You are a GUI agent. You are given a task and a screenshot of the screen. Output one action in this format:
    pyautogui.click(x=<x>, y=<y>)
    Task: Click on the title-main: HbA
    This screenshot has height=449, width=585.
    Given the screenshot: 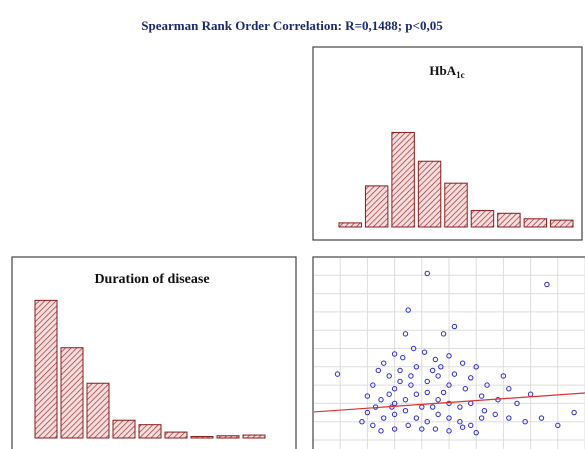 What is the action you would take?
    pyautogui.click(x=442, y=70)
    